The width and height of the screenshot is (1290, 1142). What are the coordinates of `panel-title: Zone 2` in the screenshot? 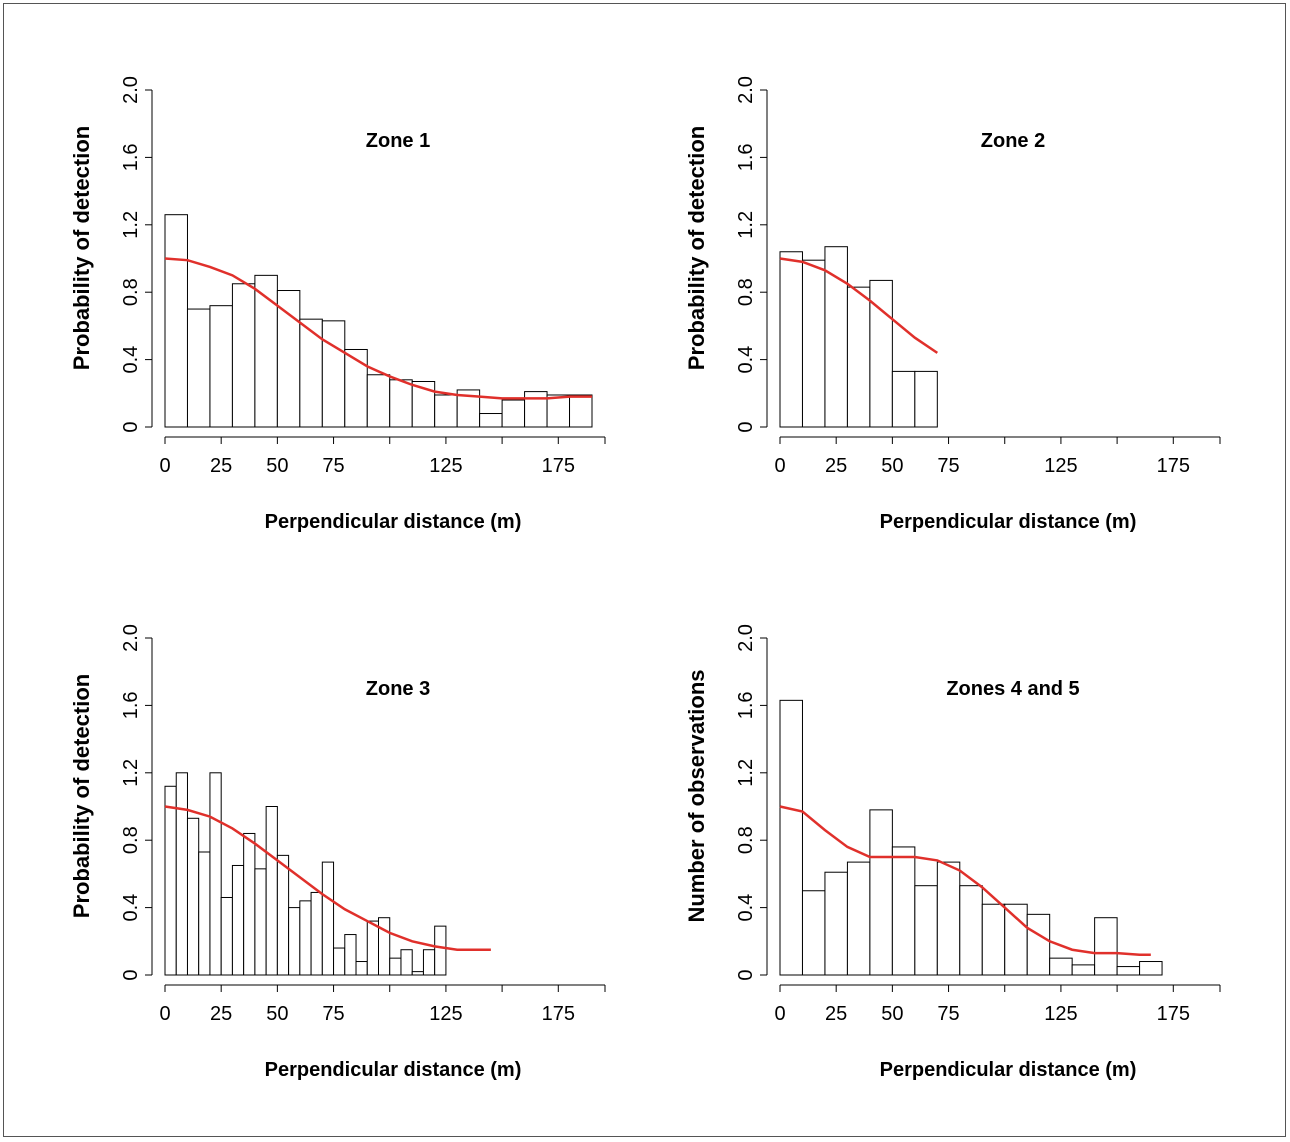 It's located at (1013, 141).